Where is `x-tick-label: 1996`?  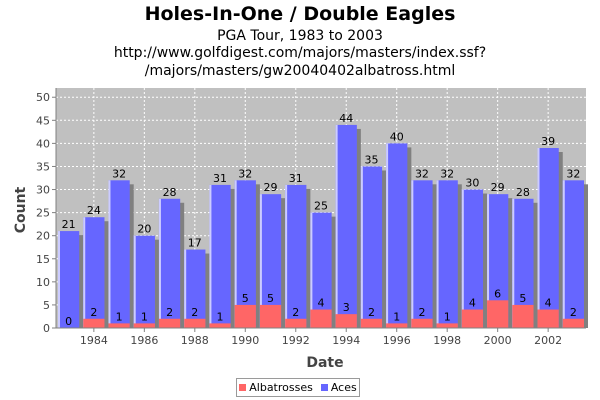
x-tick-label: 1996 is located at coordinates (397, 340).